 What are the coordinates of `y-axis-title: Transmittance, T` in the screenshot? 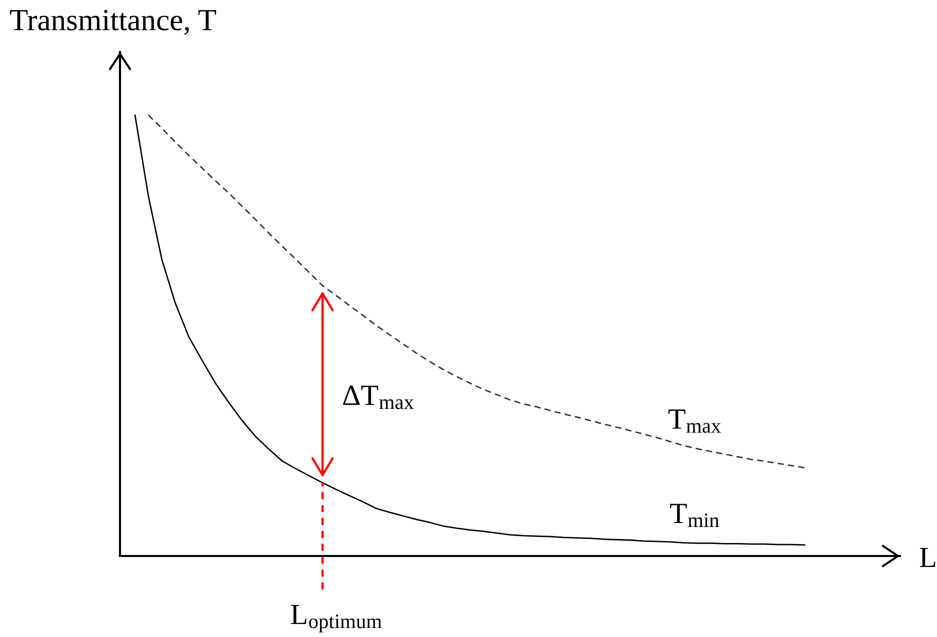 It's located at (113, 22).